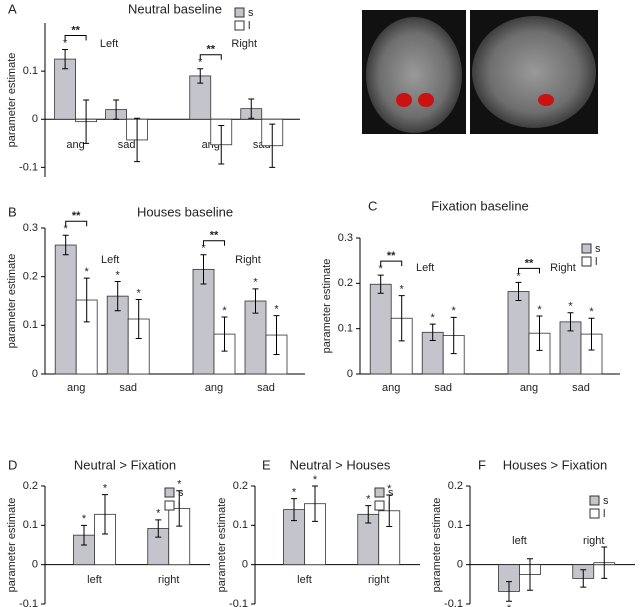 The image size is (640, 607). I want to click on panel-letter: B, so click(12, 211).